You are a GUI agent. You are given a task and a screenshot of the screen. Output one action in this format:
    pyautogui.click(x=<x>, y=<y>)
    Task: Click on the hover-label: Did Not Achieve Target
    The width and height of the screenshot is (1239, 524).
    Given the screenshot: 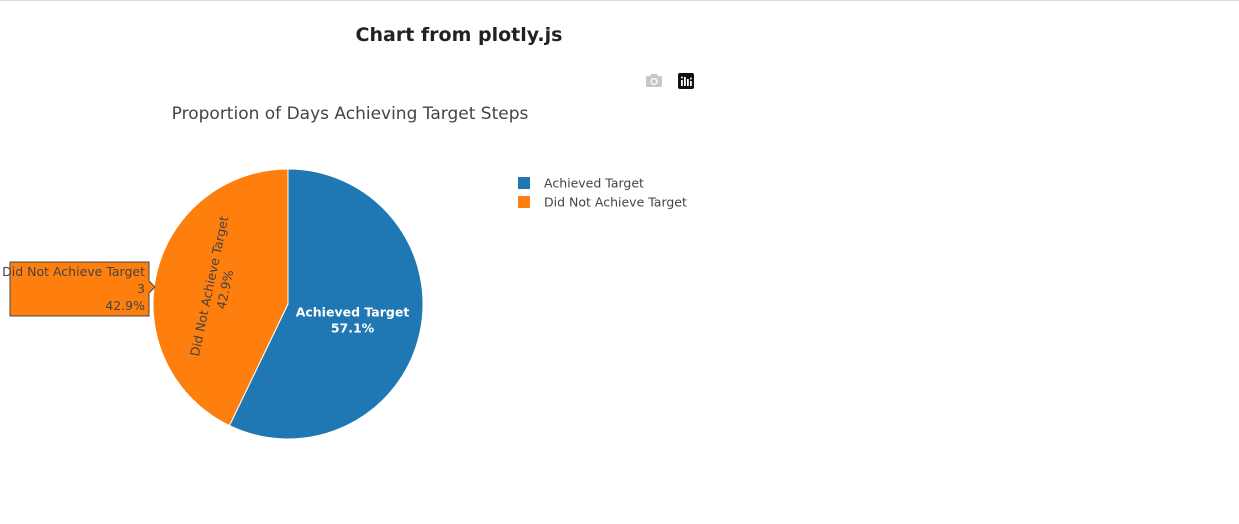 What is the action you would take?
    pyautogui.click(x=73, y=271)
    